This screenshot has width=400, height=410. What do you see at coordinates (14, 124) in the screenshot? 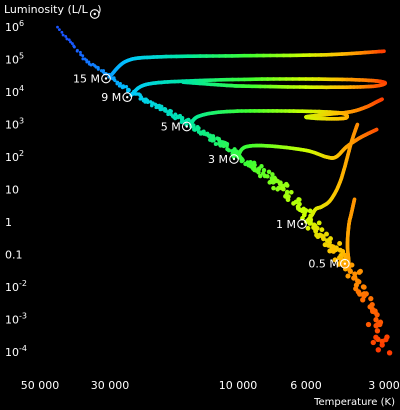
I see `y-tick-label: 10³` at bounding box center [14, 124].